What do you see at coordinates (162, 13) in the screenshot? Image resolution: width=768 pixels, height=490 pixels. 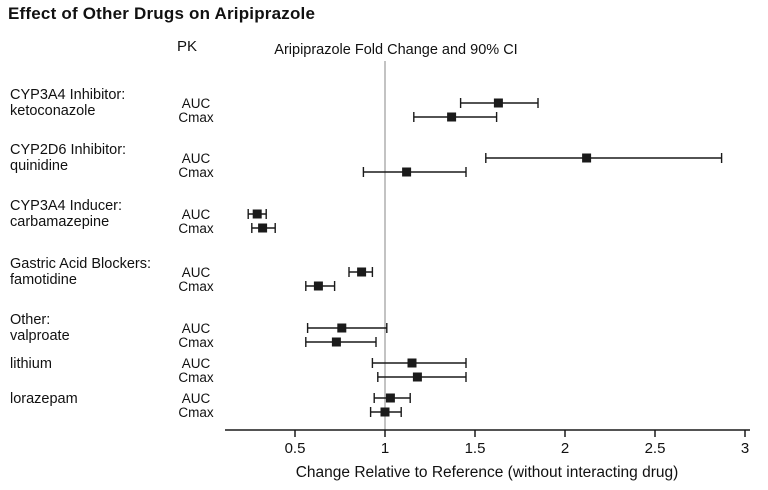 I see `chart-title: Effect of Other Drugs on Aripiprazole` at bounding box center [162, 13].